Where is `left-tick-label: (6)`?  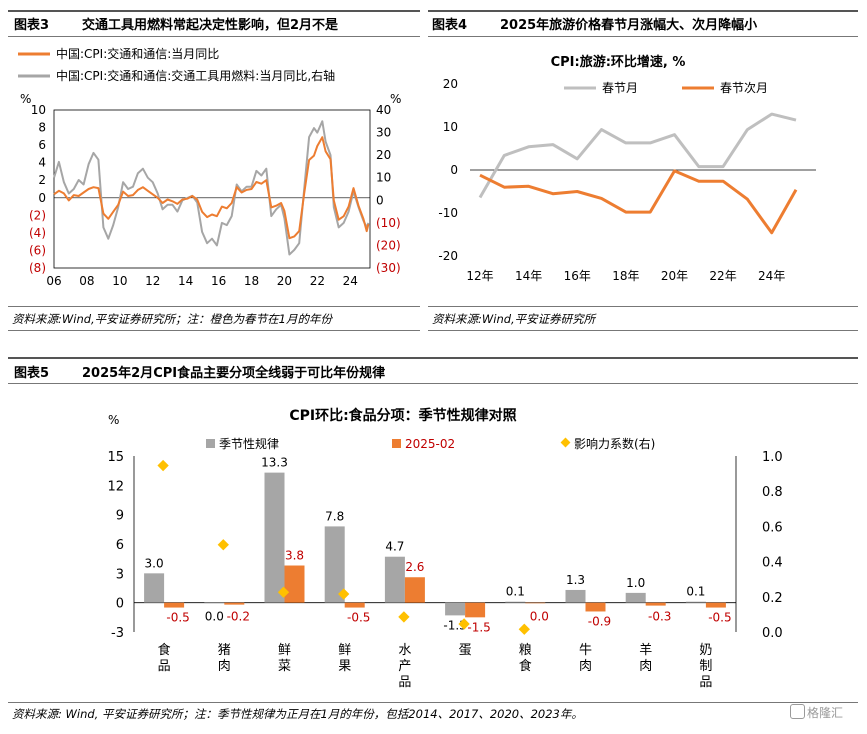 left-tick-label: (6) is located at coordinates (37, 250).